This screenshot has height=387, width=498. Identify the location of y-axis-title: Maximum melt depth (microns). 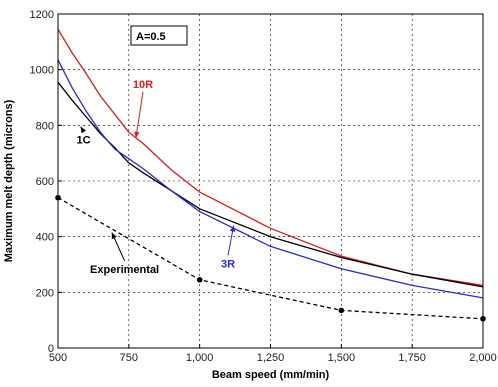
(9, 180).